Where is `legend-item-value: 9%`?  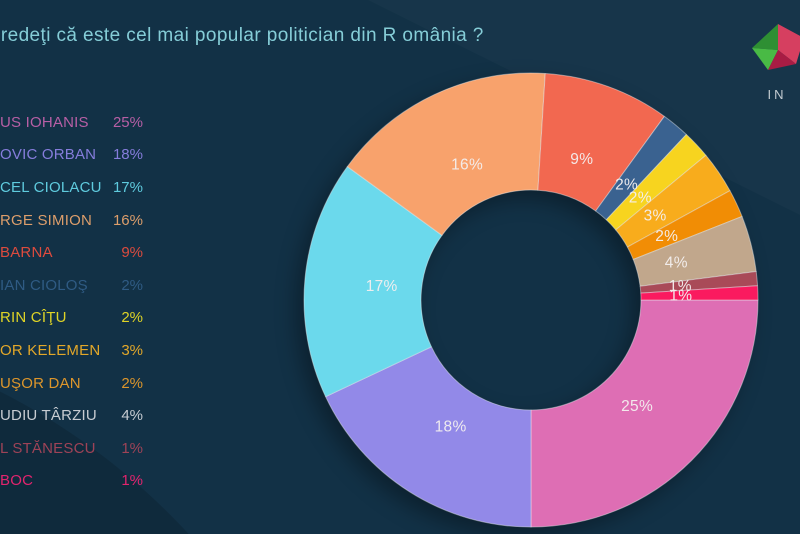
legend-item-value: 9% is located at coordinates (132, 253).